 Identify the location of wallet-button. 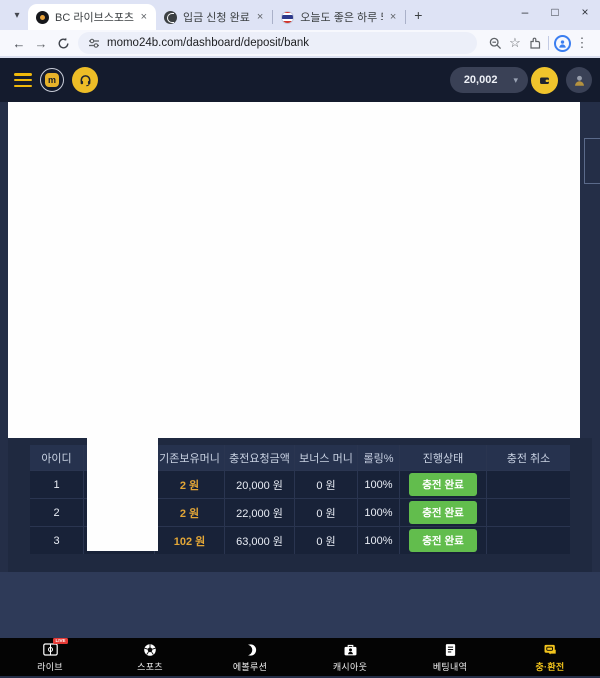
(544, 80).